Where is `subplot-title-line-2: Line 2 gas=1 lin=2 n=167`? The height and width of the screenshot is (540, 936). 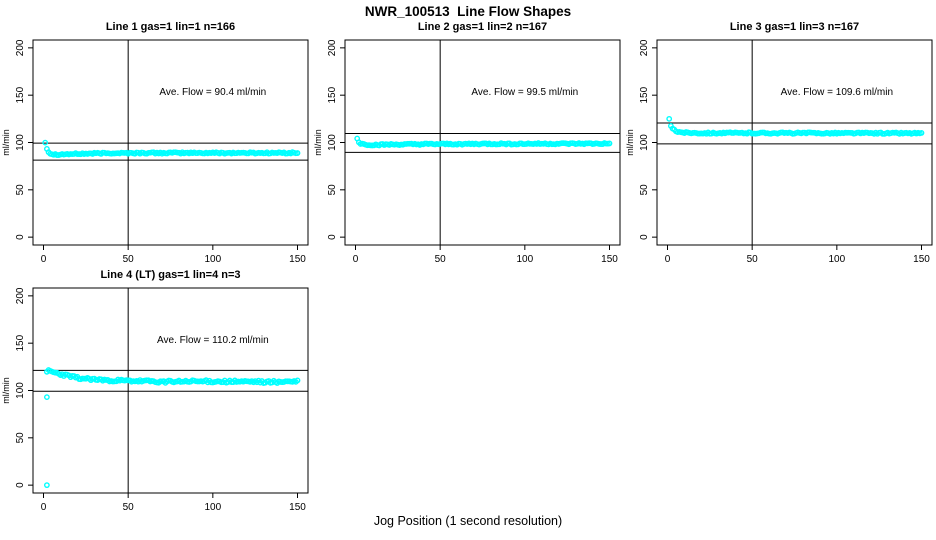 subplot-title-line-2: Line 2 gas=1 lin=2 n=167 is located at coordinates (482, 27).